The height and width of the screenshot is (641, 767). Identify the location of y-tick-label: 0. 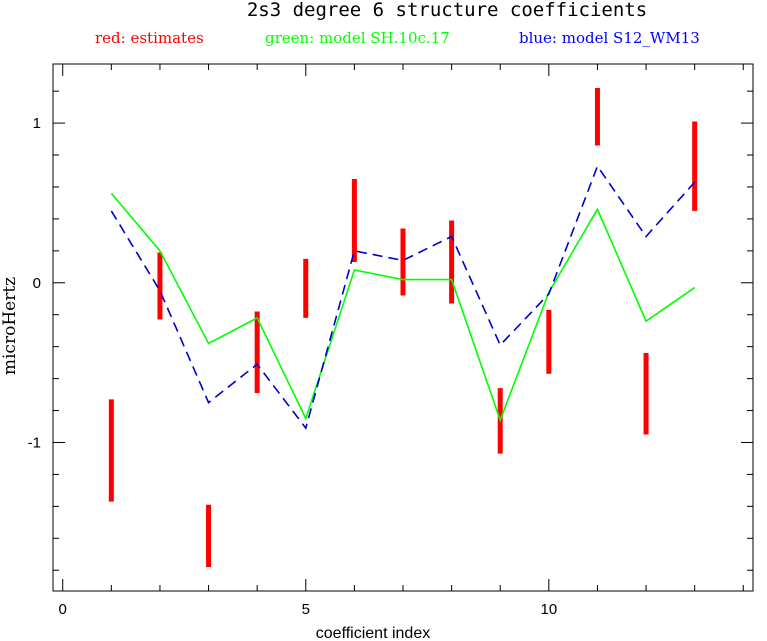
(37, 283).